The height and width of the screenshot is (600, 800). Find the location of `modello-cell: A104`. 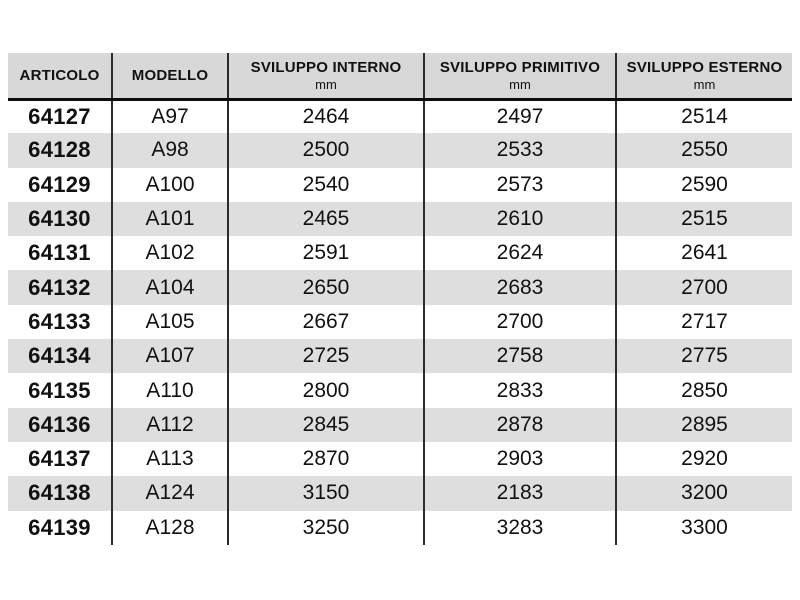

modello-cell: A104 is located at coordinates (169, 287).